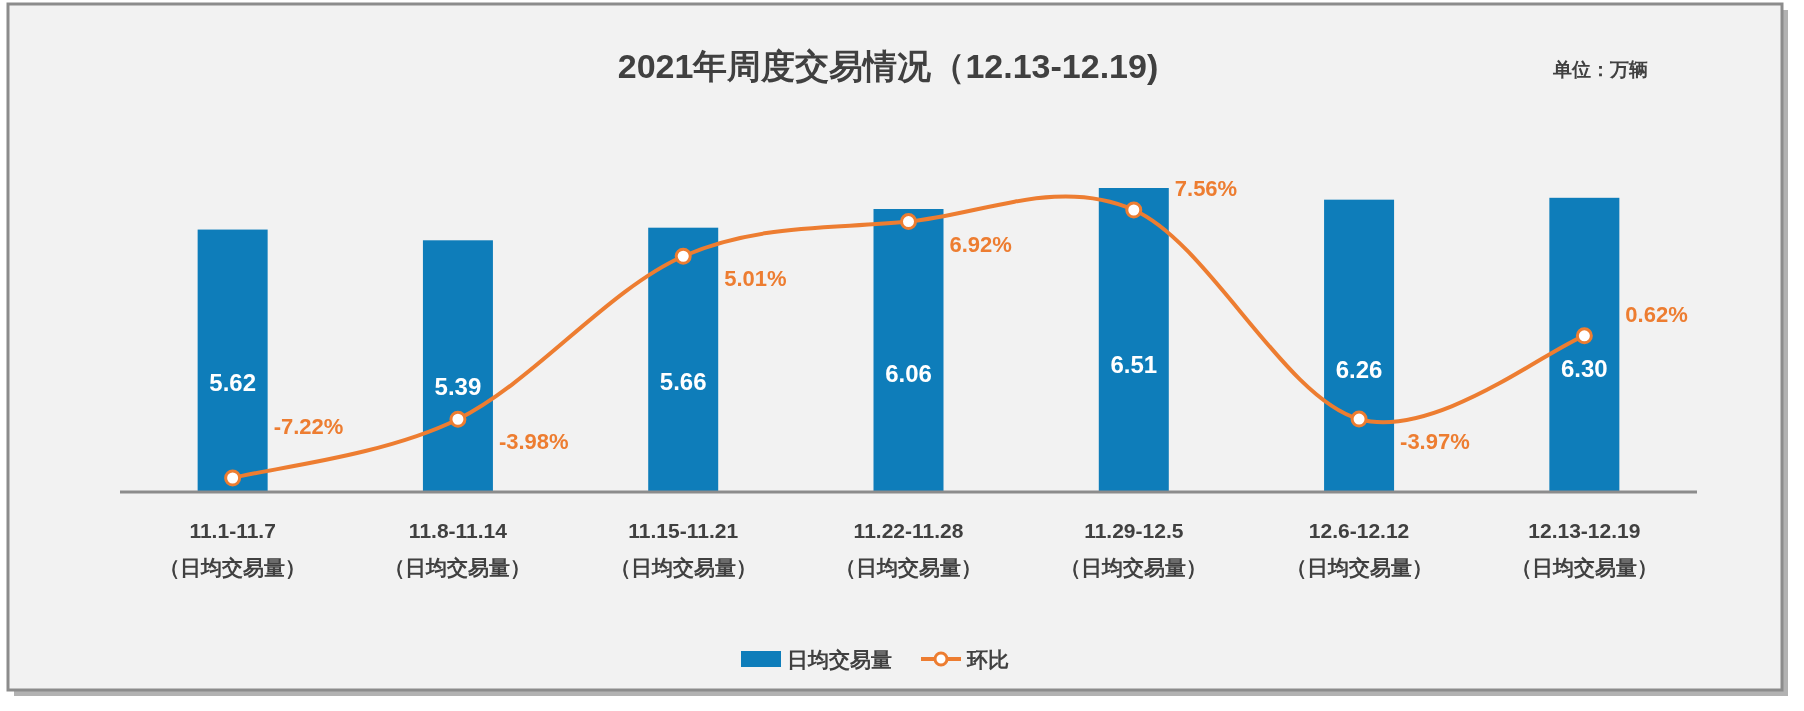  What do you see at coordinates (1134, 549) in the screenshot?
I see `x-tick-label: 11.29-12.5 （日均交易量）` at bounding box center [1134, 549].